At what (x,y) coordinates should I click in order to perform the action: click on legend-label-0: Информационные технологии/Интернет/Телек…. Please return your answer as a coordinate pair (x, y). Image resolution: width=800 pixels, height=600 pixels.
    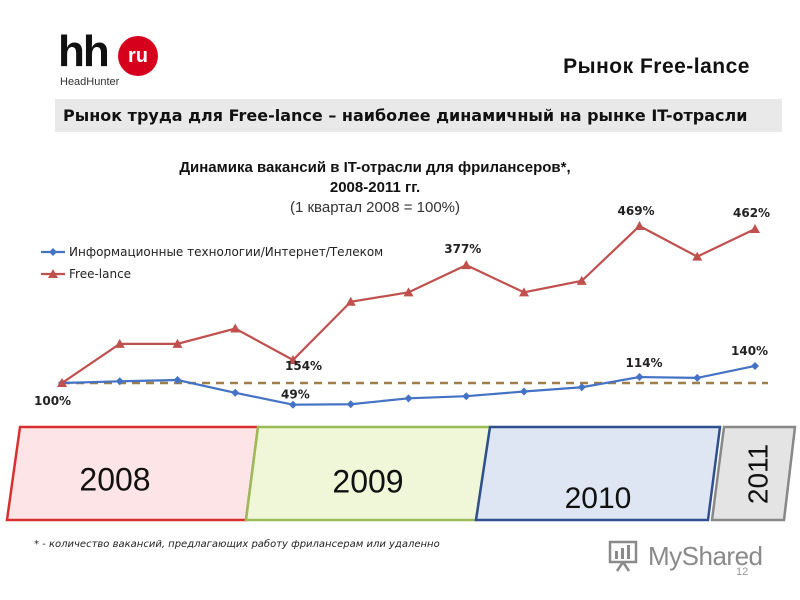
    Looking at the image, I should click on (226, 252).